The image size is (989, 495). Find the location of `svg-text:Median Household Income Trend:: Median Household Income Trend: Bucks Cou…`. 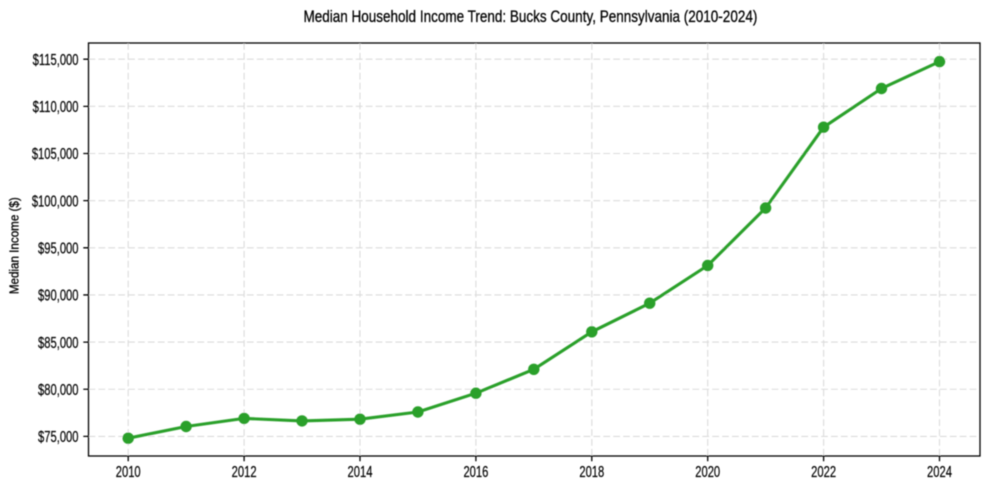

svg-text:Median Household Income Trend:: Median Household Income Trend: Bucks Cou… is located at coordinates (530, 16).